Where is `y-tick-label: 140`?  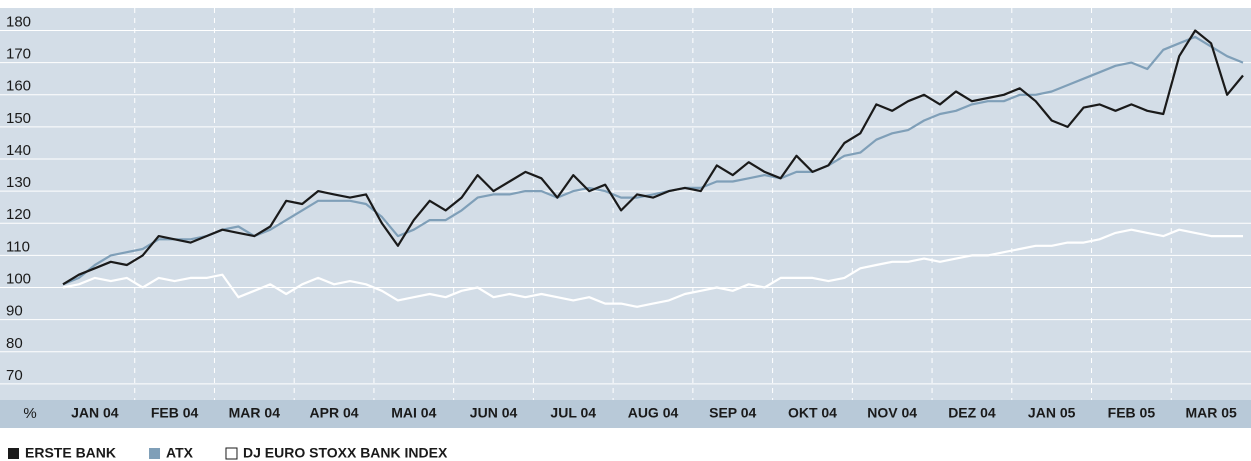
y-tick-label: 140 is located at coordinates (18, 150).